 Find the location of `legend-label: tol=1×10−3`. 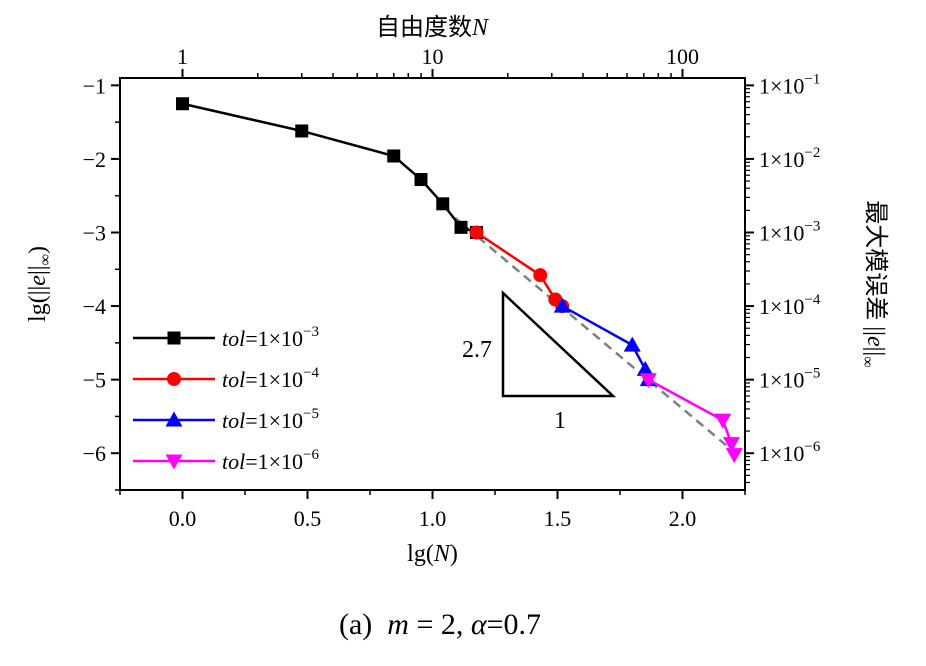

legend-label: tol=1×10−3 is located at coordinates (270, 337).